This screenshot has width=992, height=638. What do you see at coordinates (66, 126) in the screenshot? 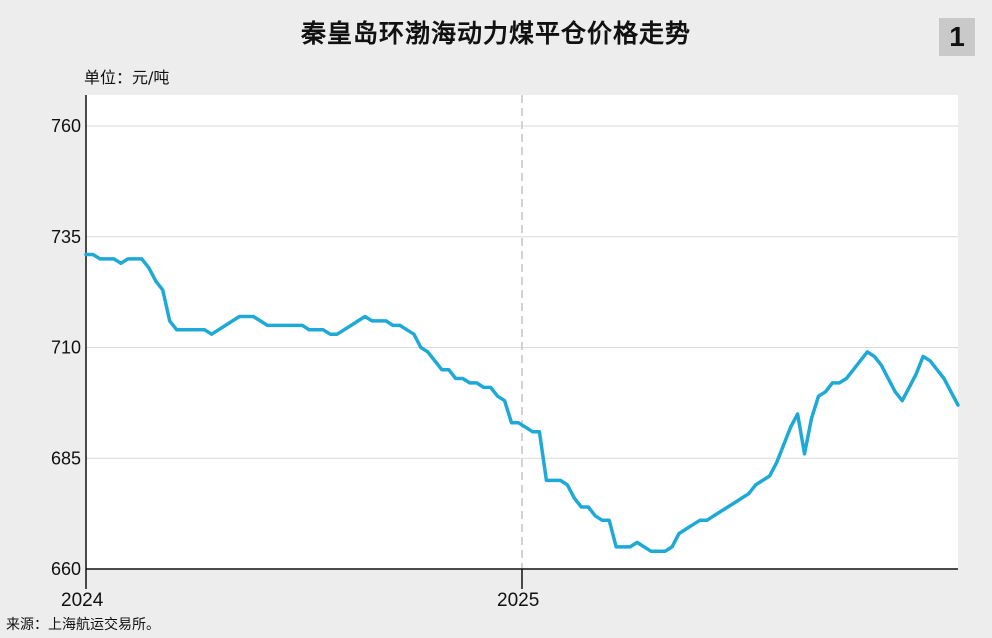
I see `y-tick-label: 760` at bounding box center [66, 126].